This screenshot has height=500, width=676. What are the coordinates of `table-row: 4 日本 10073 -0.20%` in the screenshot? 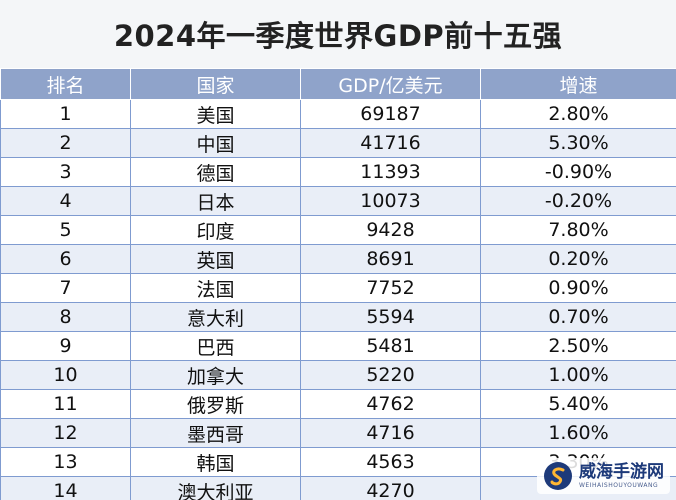 It's located at (338, 201).